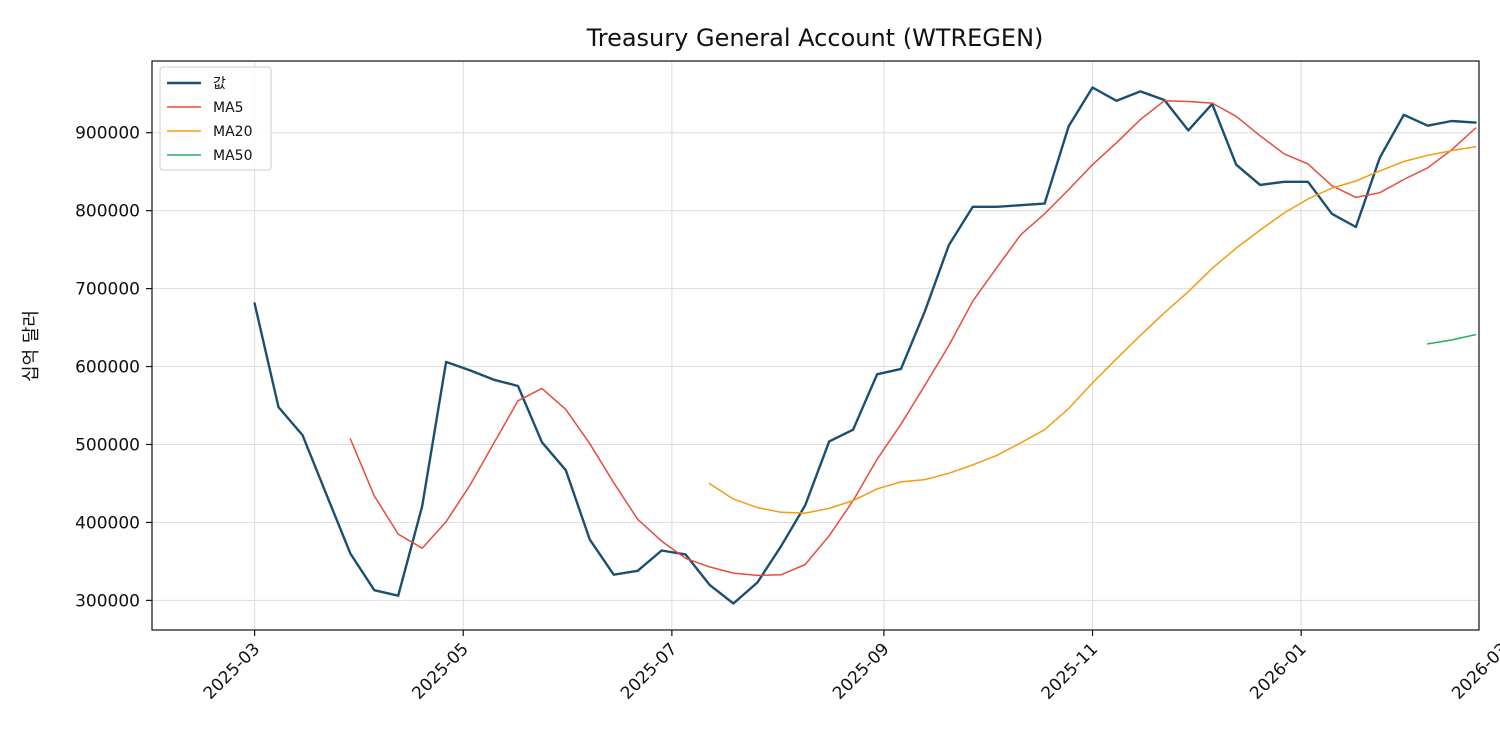 This screenshot has width=1500, height=750. I want to click on legend: 값 MA5 MA20 MA50, so click(215, 118).